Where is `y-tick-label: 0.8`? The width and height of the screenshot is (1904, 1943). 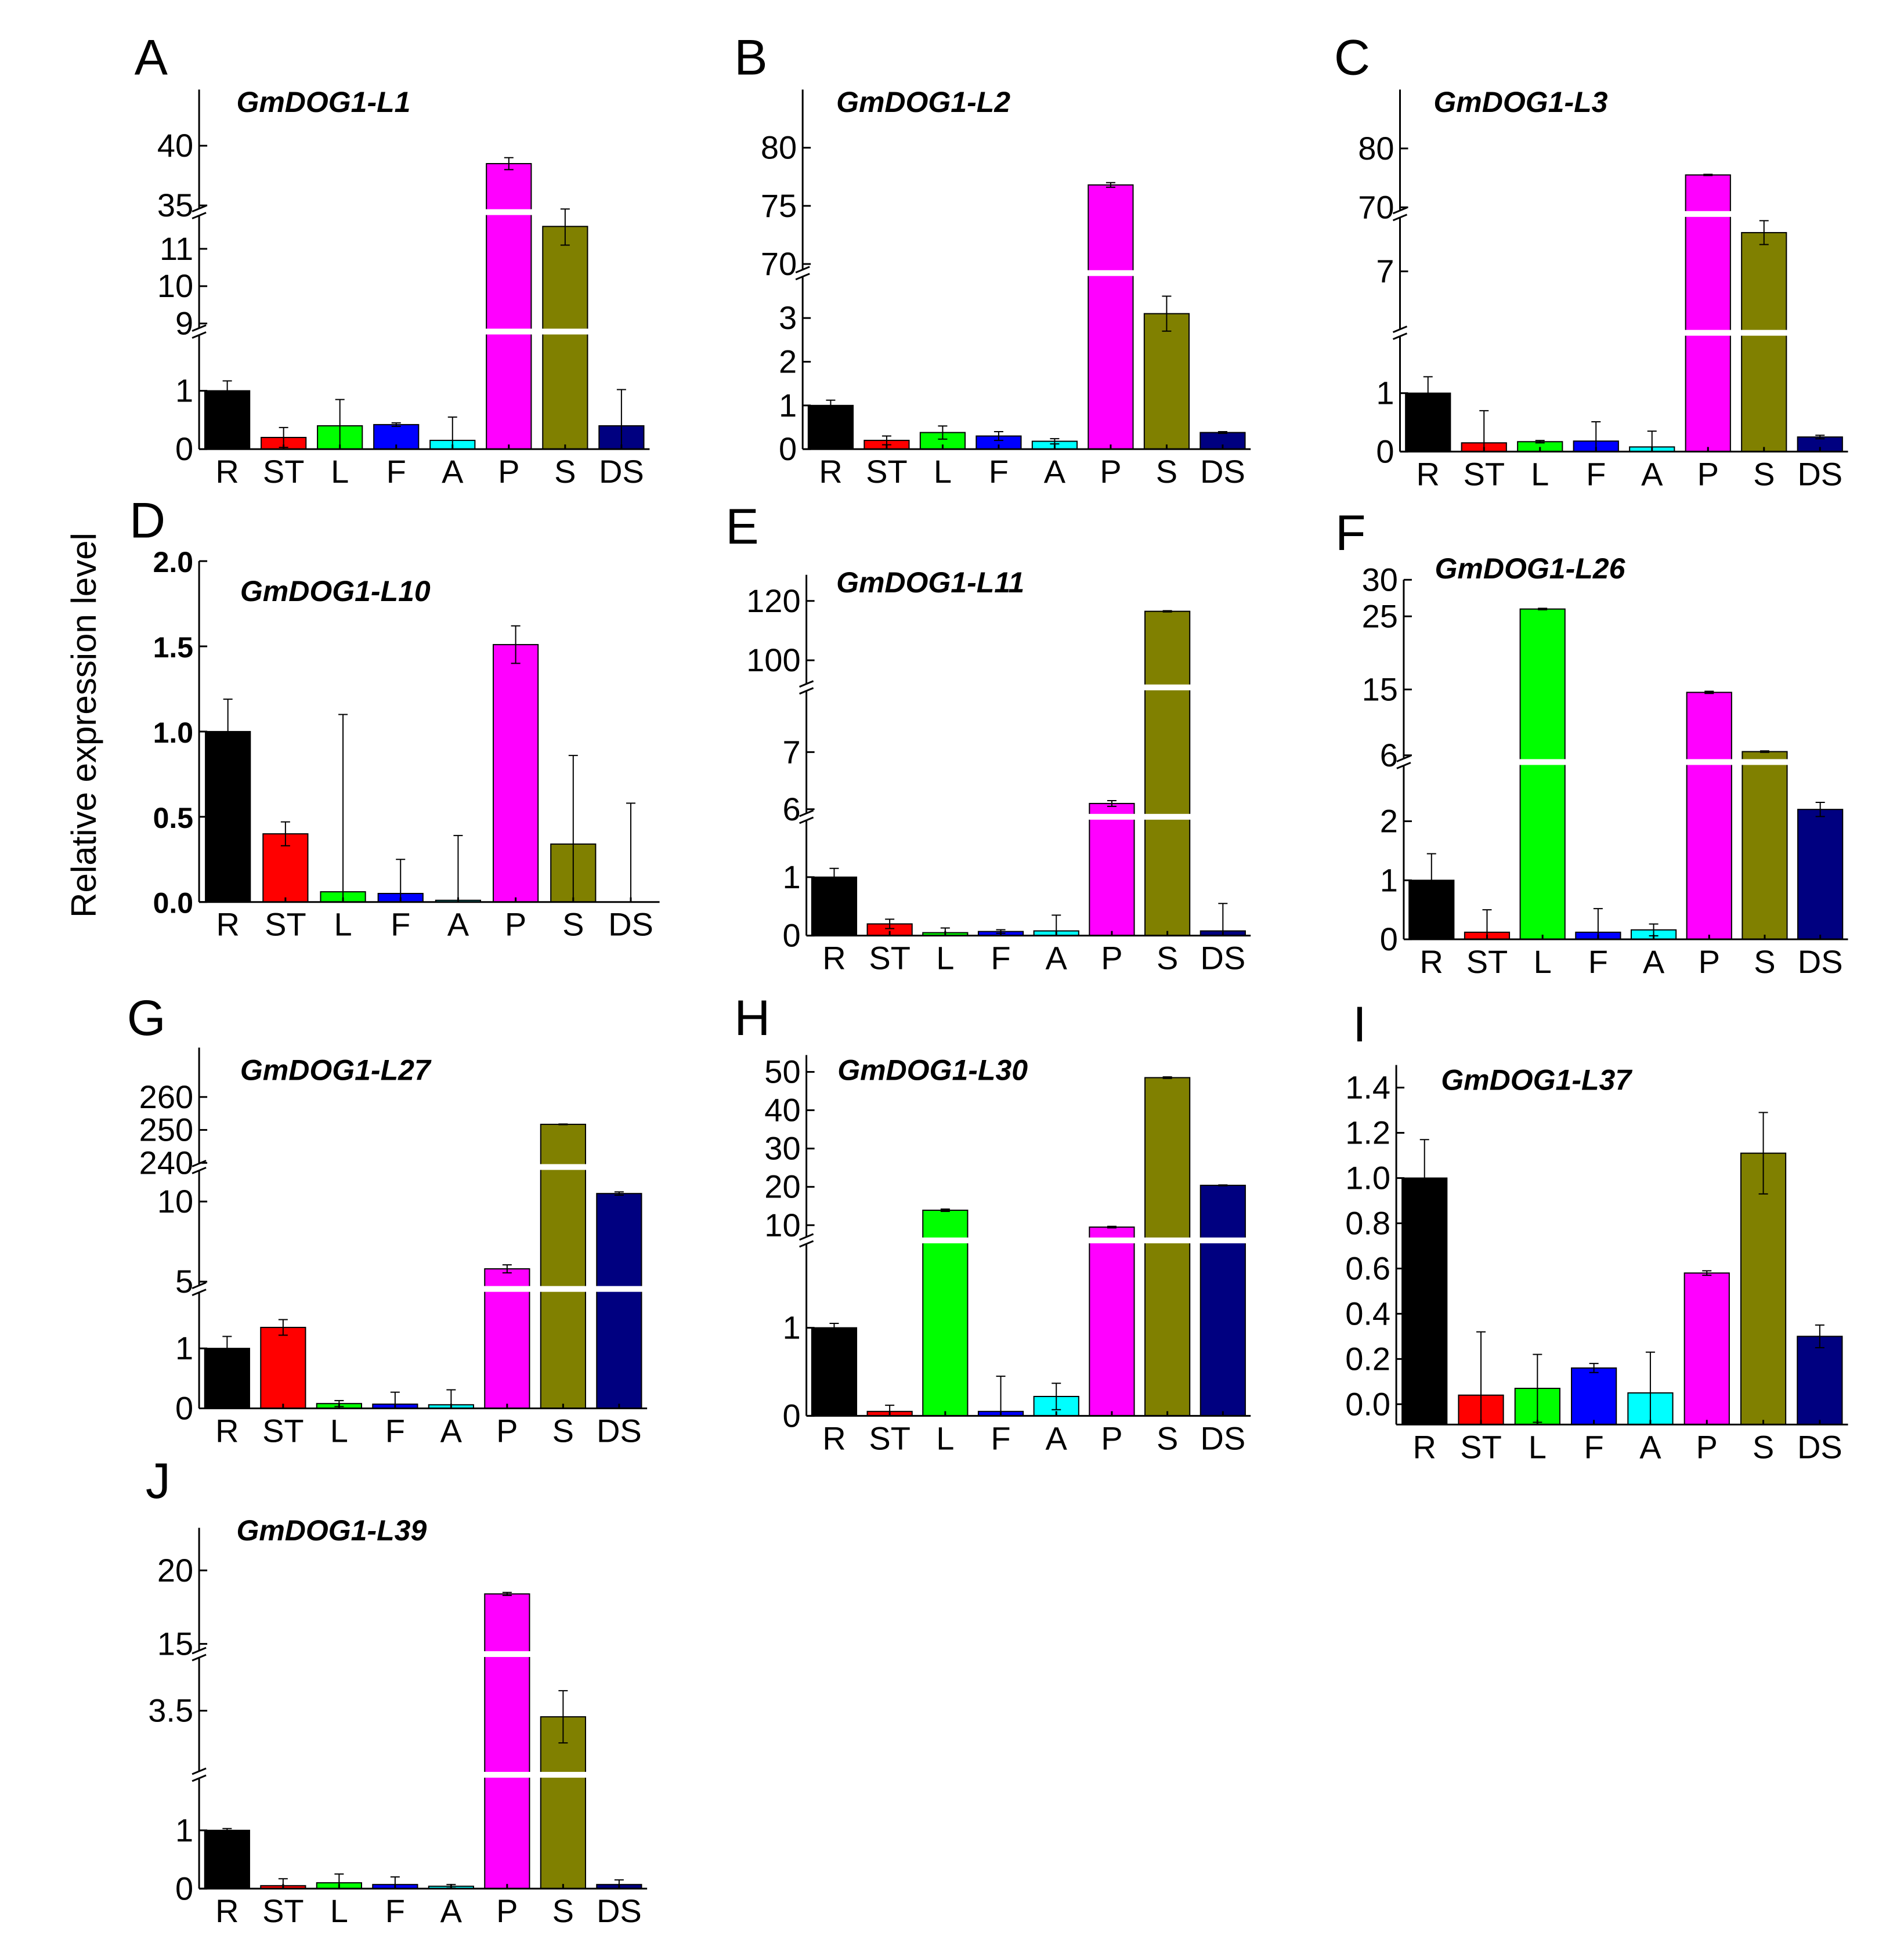
y-tick-label: 0.8 is located at coordinates (1367, 1222).